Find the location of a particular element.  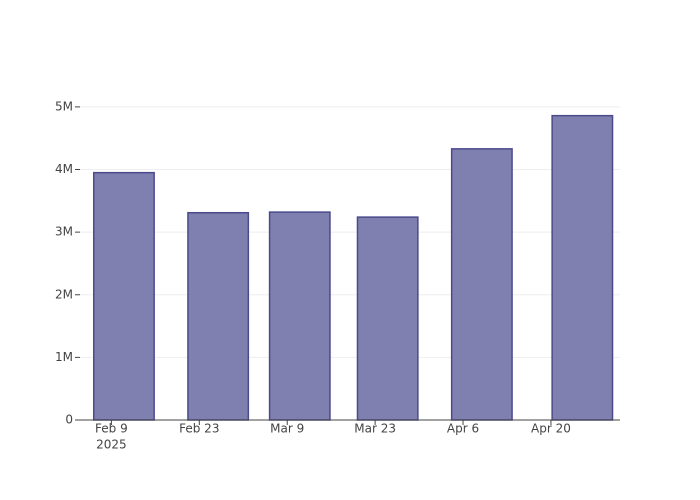

x-tick-label: Mar 9 is located at coordinates (287, 429).